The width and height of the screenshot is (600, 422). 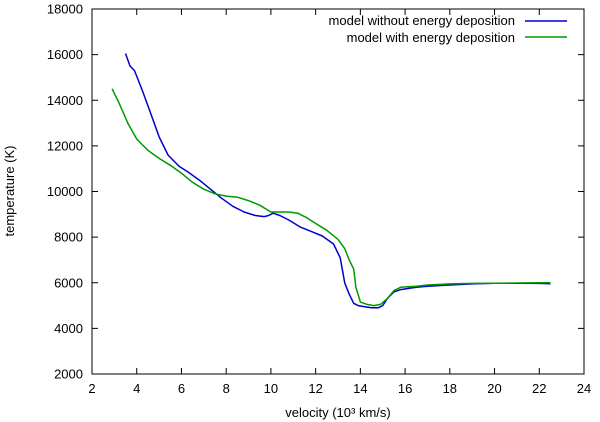 I want to click on y-tick-label: 8000, so click(x=68, y=237).